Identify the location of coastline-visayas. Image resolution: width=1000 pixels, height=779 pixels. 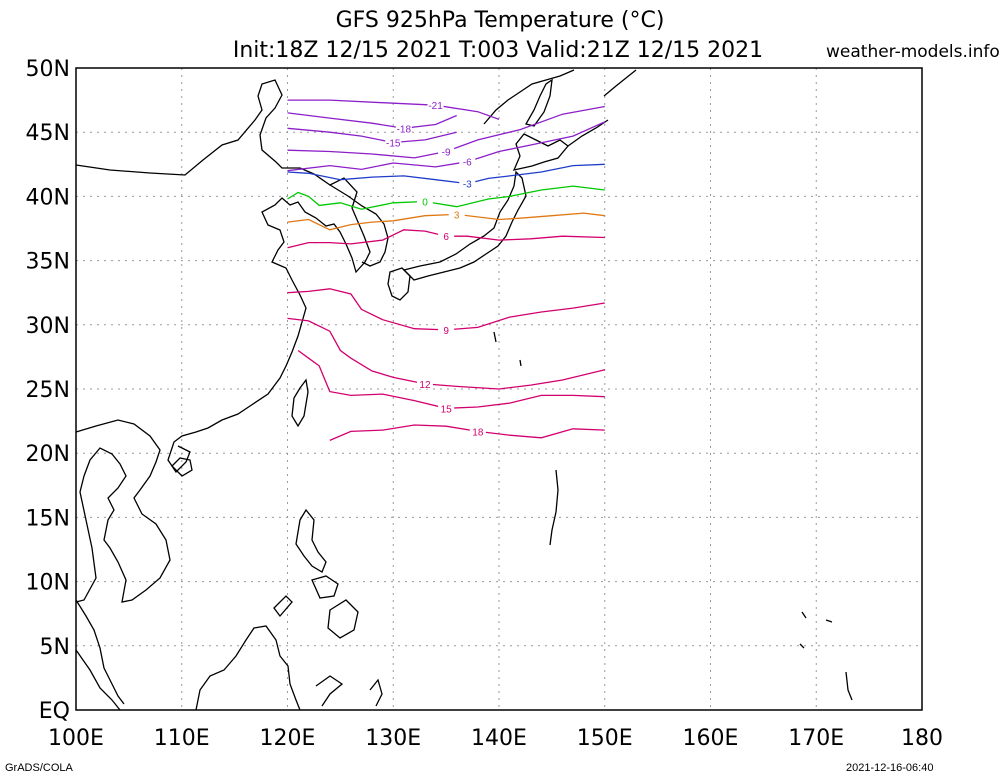
(325, 587).